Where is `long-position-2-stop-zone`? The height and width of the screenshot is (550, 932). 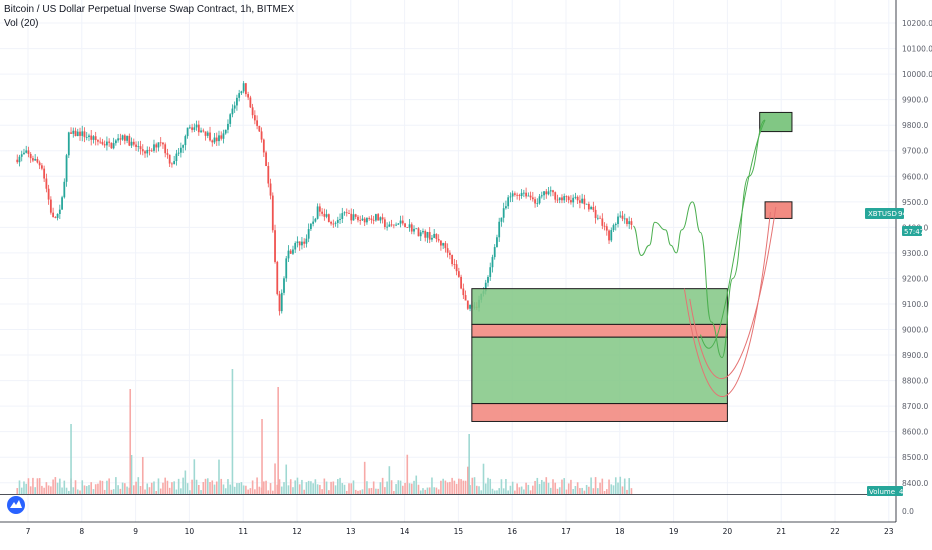 long-position-2-stop-zone is located at coordinates (599, 412).